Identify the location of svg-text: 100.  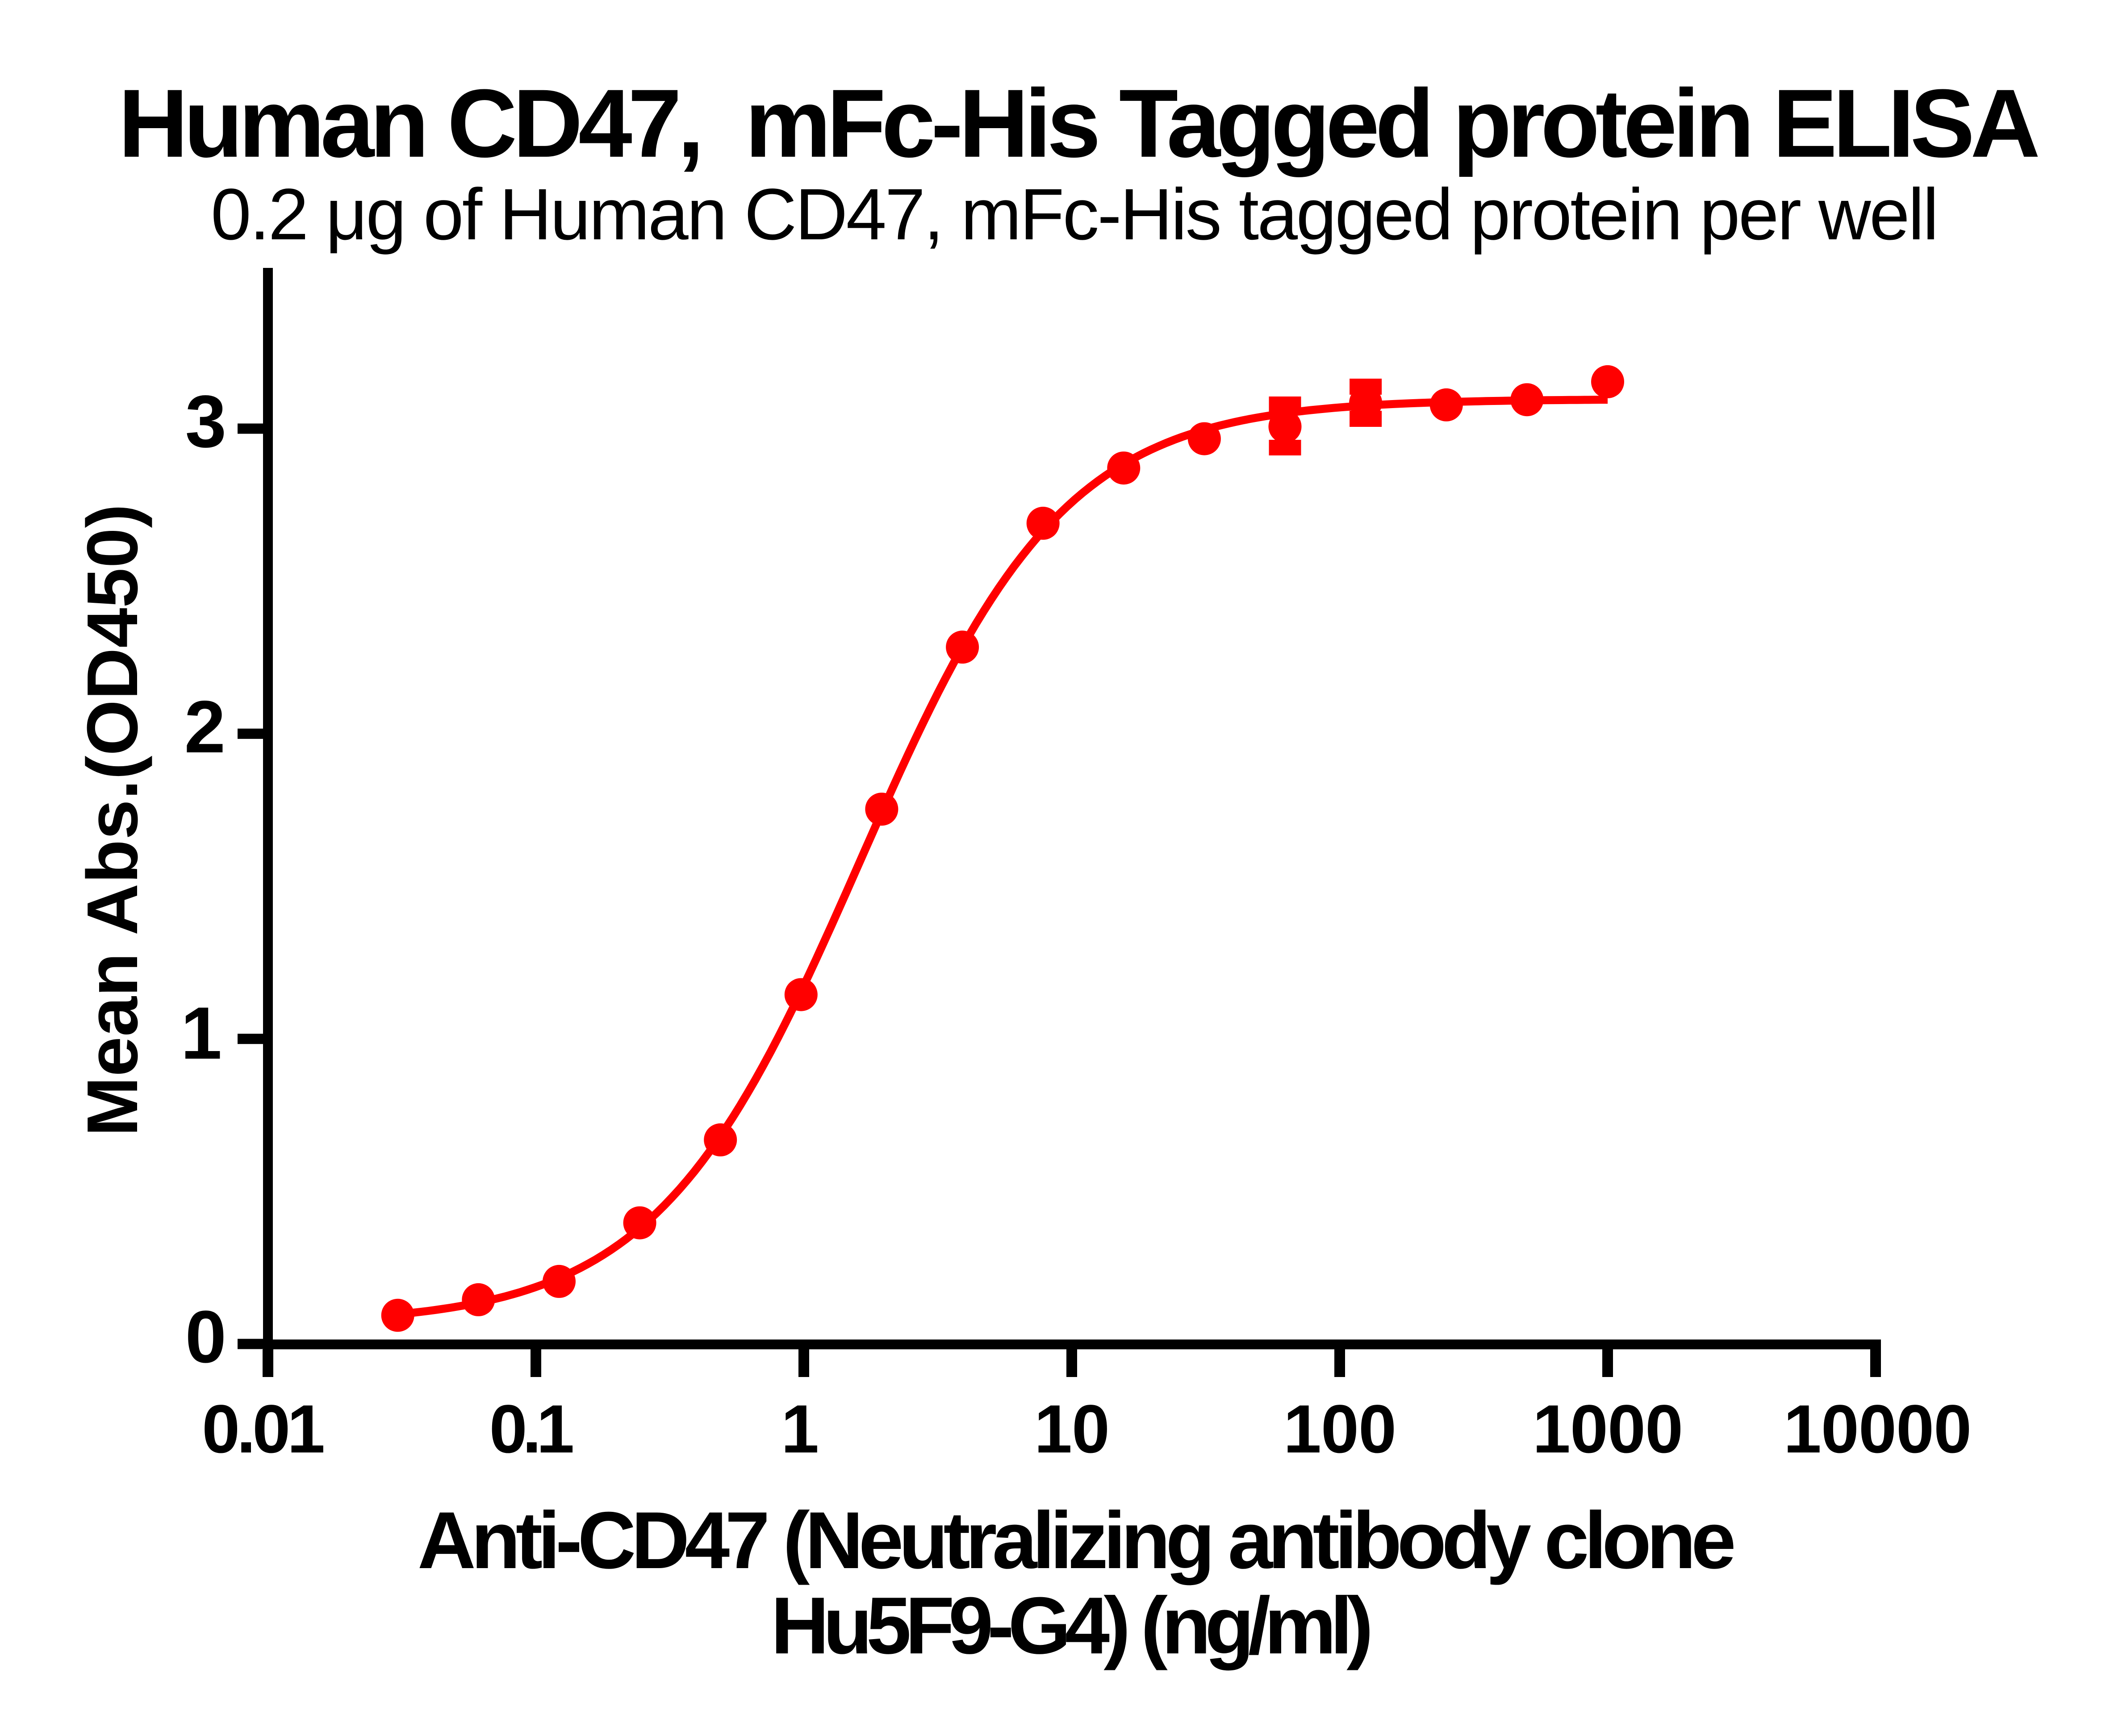
(1339, 1429).